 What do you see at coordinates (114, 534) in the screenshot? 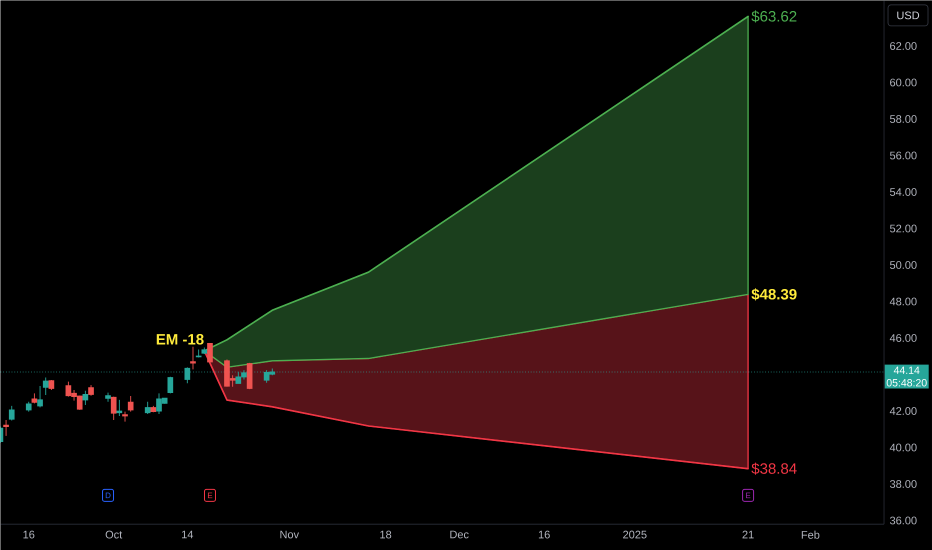
I see `x-tick-label: Oct` at bounding box center [114, 534].